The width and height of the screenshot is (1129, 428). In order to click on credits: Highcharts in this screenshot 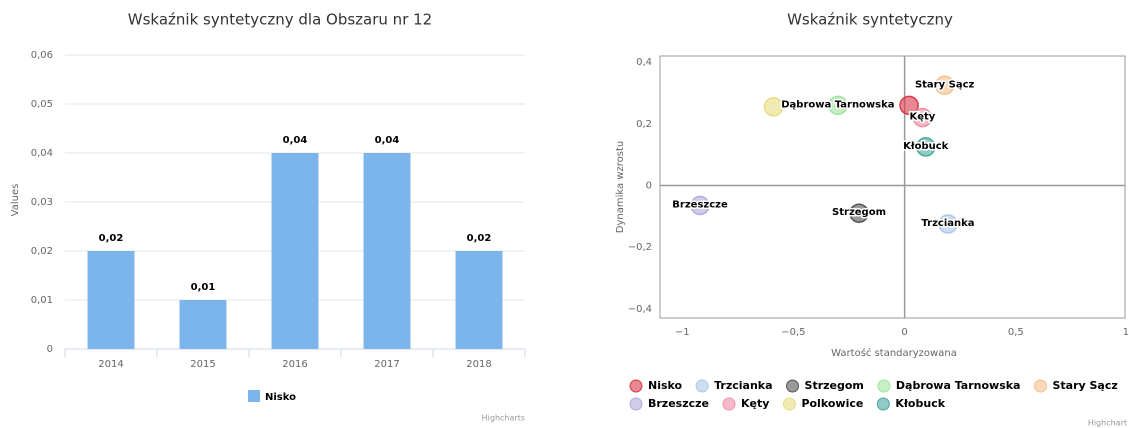, I will do `click(503, 418)`.